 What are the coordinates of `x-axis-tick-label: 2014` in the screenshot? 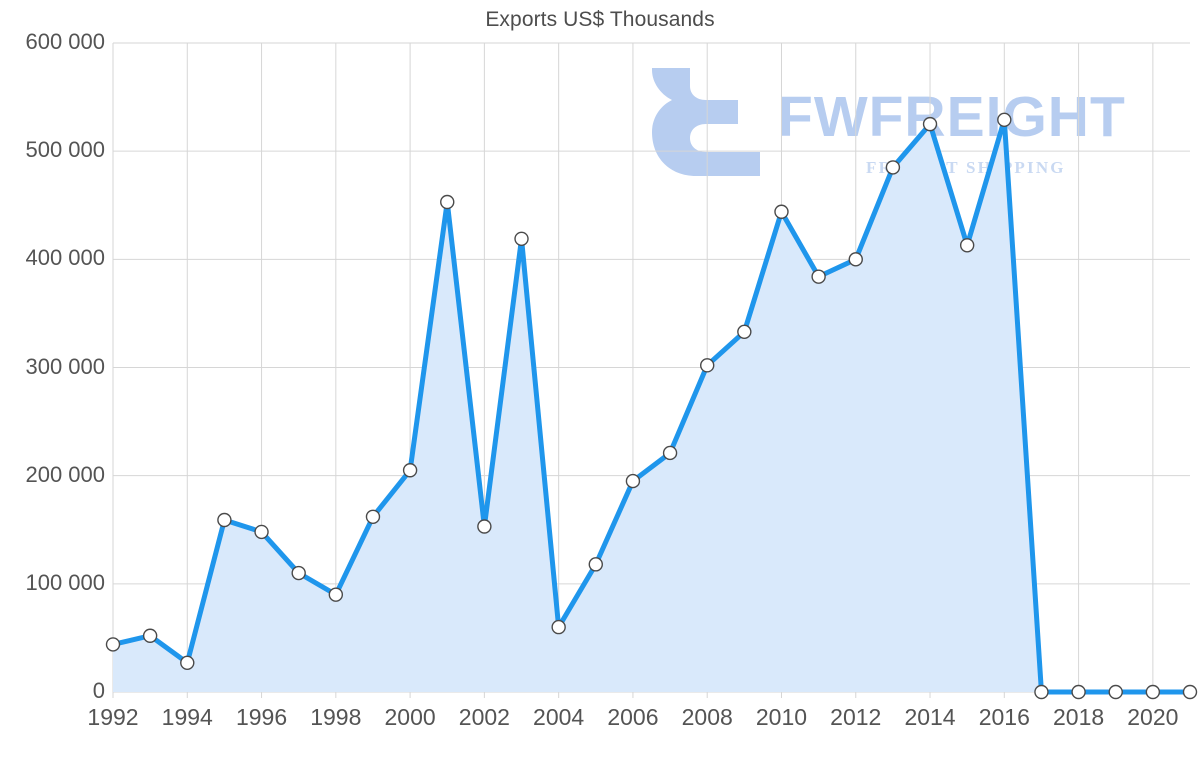 It's located at (930, 717).